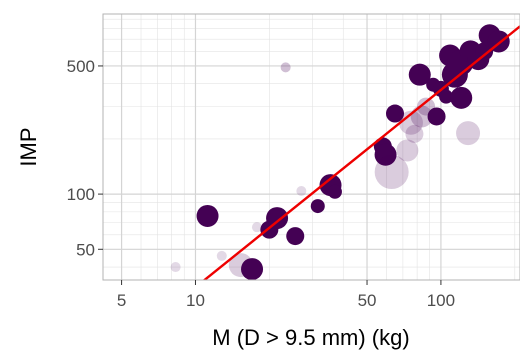  What do you see at coordinates (367, 300) in the screenshot?
I see `x-tick-label: 50` at bounding box center [367, 300].